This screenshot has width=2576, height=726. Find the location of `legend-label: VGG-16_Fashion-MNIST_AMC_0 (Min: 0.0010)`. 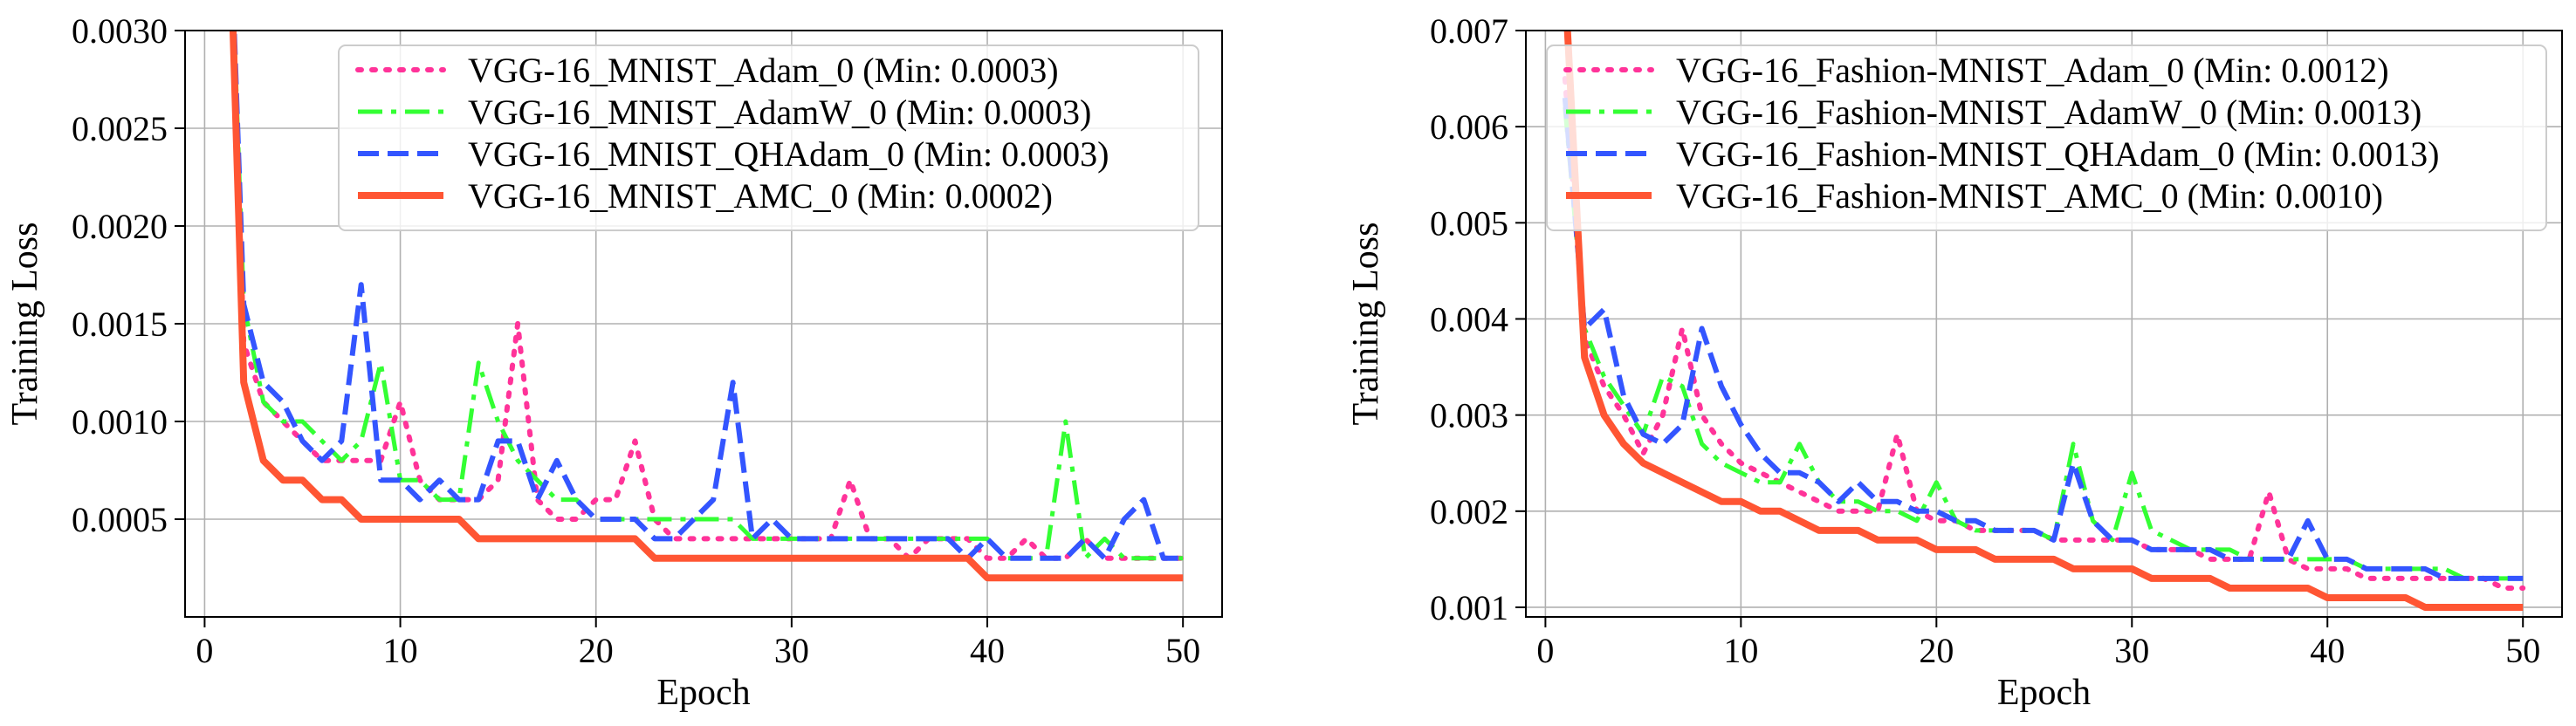

legend-label: VGG-16_Fashion-MNIST_AMC_0 (Min: 0.0010) is located at coordinates (2030, 196).